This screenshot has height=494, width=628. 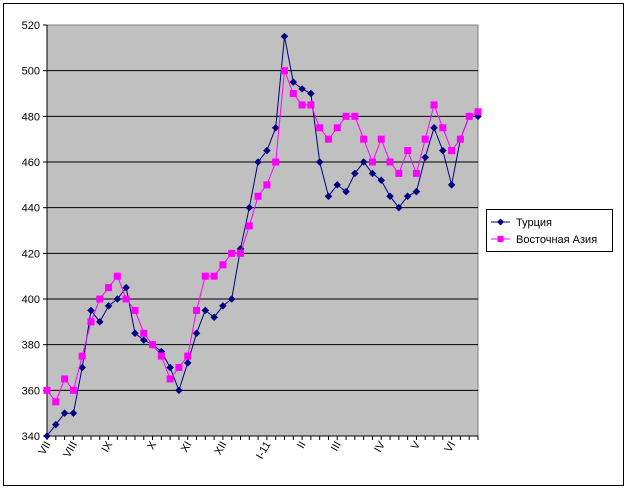 What do you see at coordinates (31, 391) in the screenshot?
I see `y-tick-label: 360` at bounding box center [31, 391].